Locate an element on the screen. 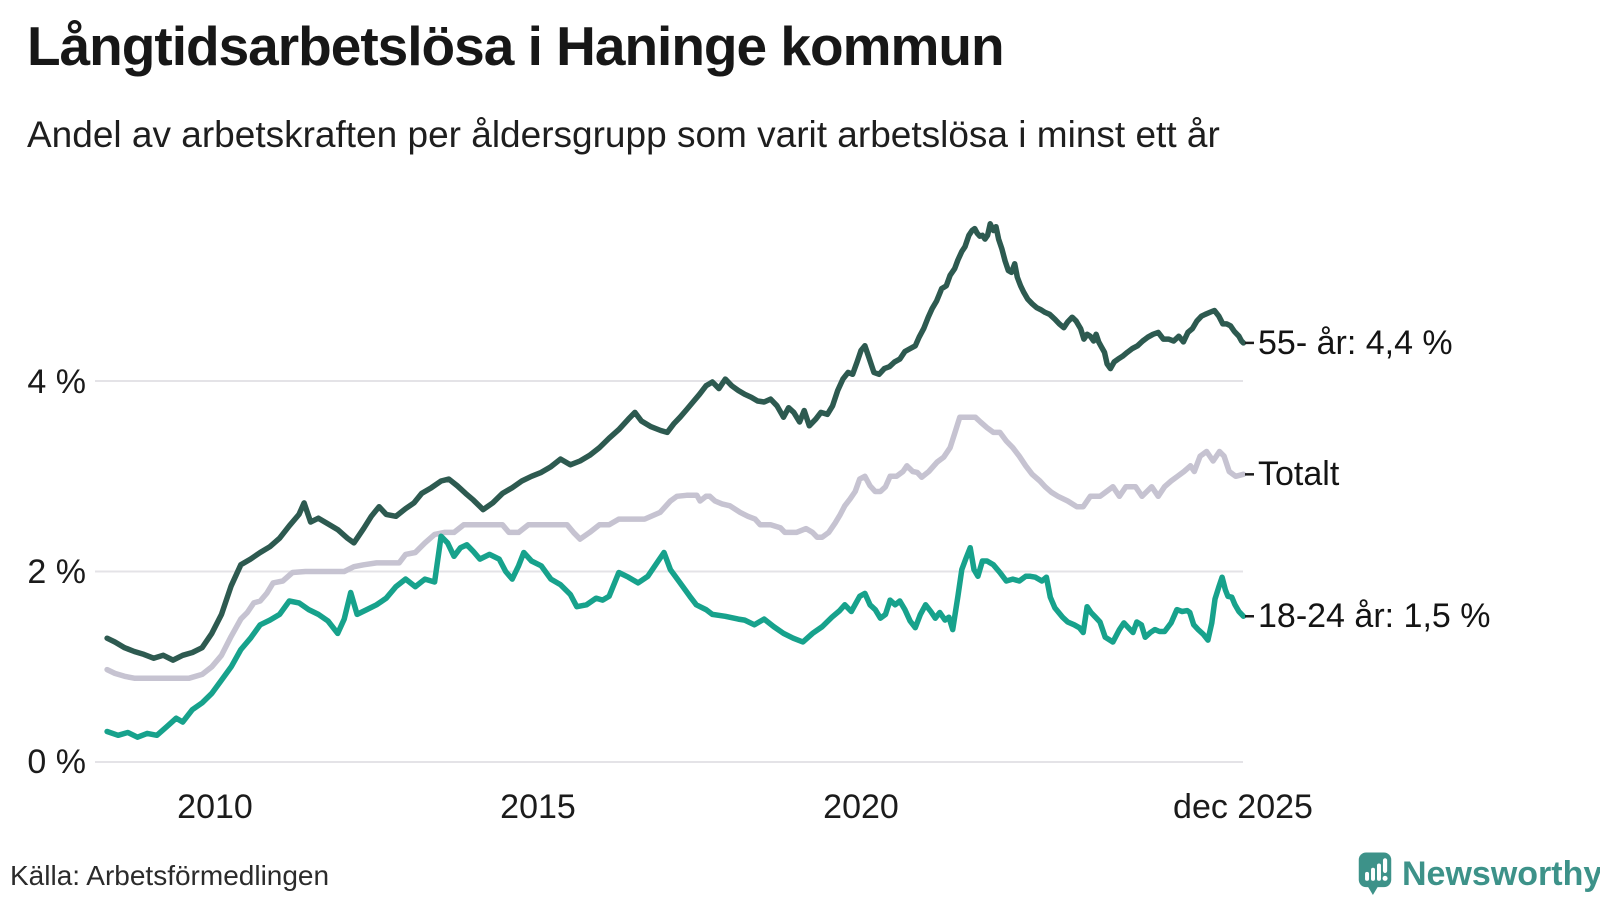 The height and width of the screenshot is (900, 1600). x-tick-2015: 2015 is located at coordinates (538, 807).